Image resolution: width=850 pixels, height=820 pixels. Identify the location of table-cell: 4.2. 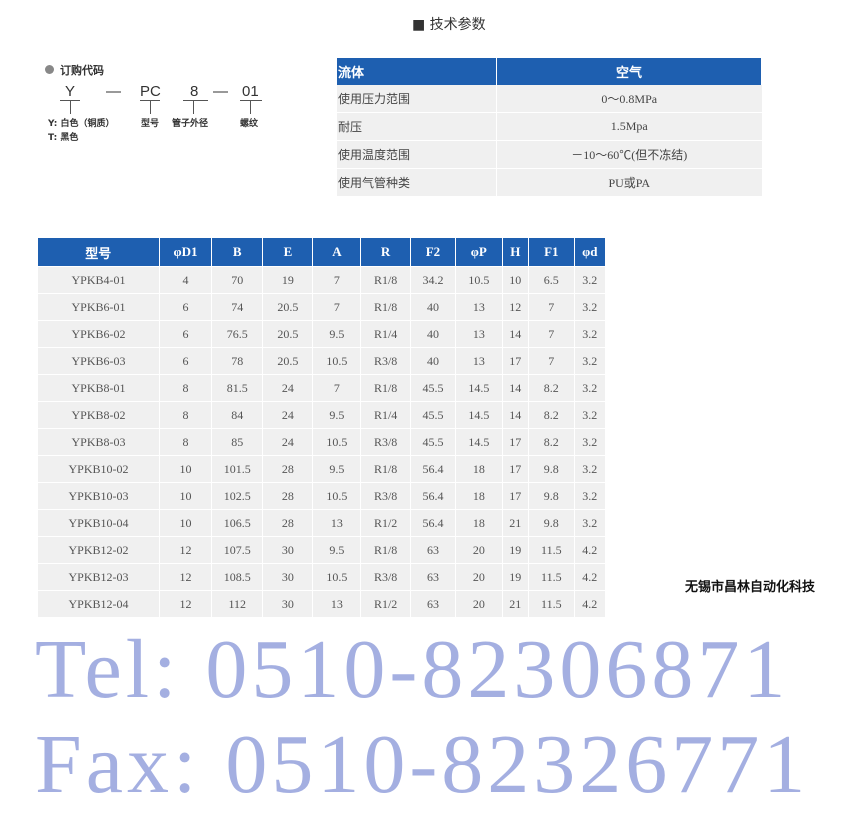
(589, 604).